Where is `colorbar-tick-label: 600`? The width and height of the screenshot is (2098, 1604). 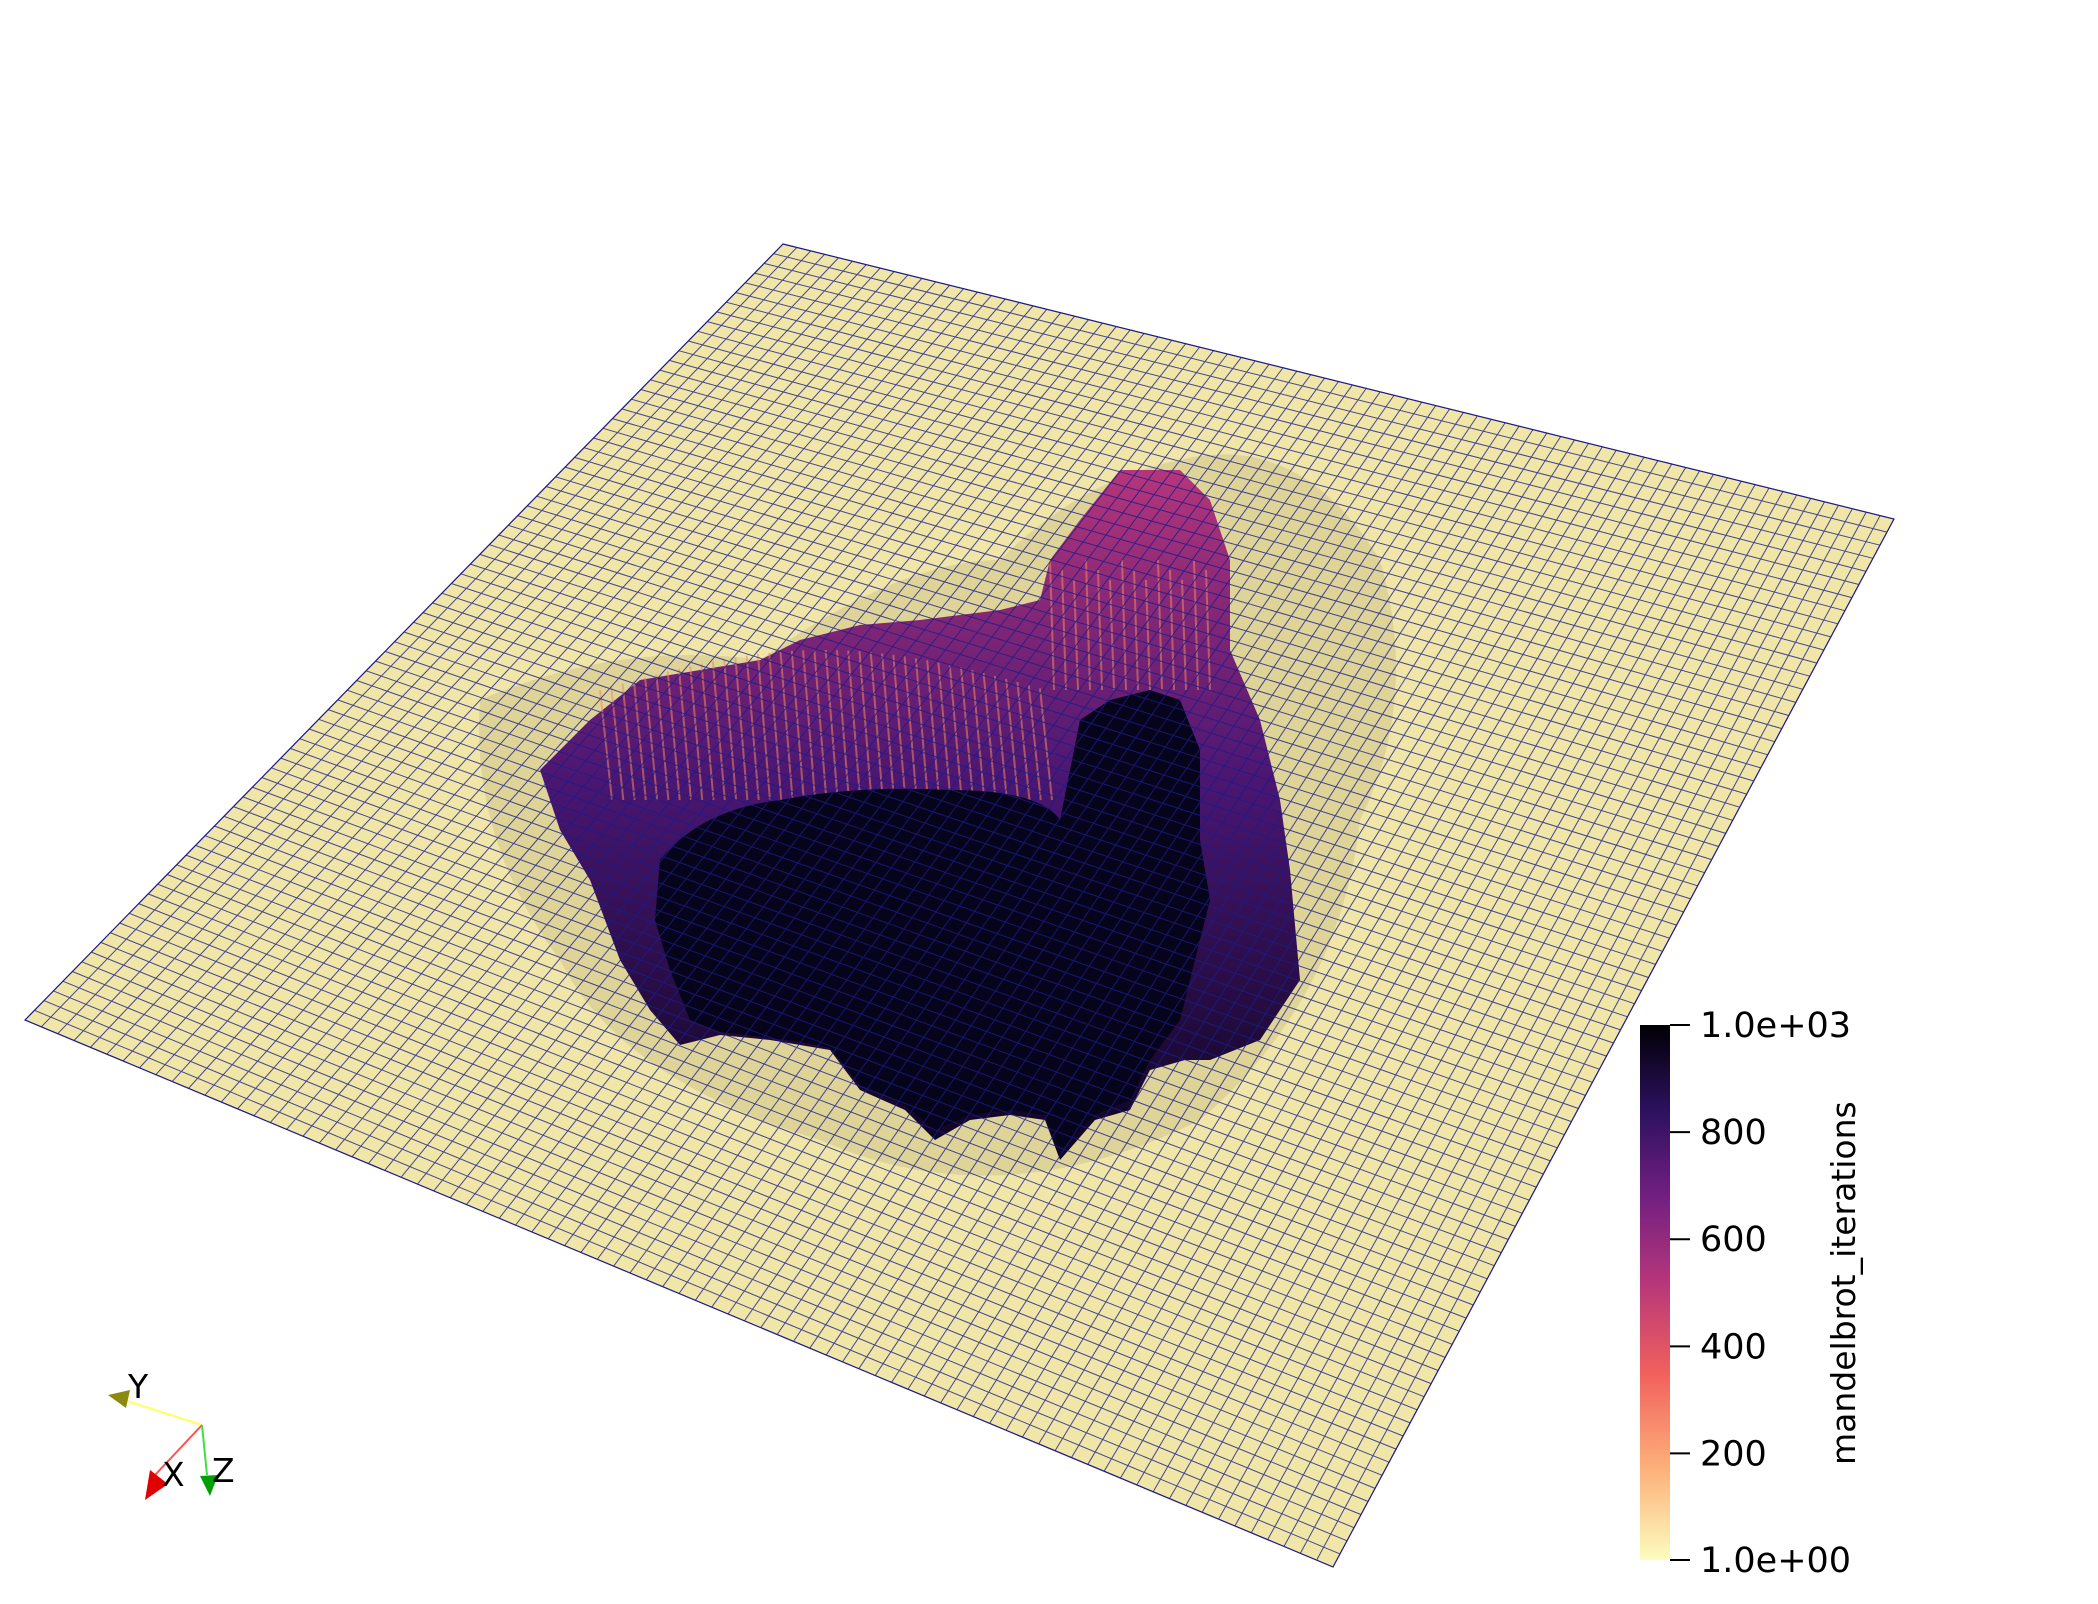
colorbar-tick-label: 600 is located at coordinates (1733, 1240).